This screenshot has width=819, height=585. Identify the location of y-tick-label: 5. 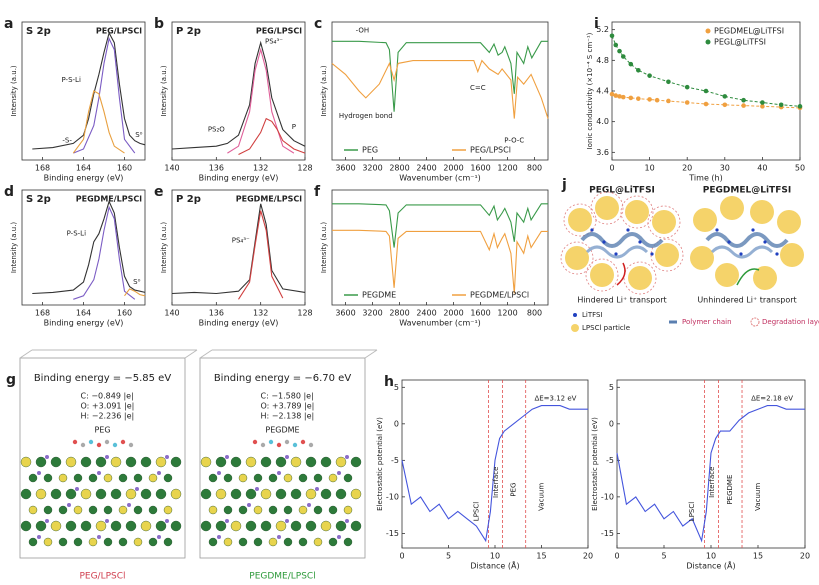
(611, 387).